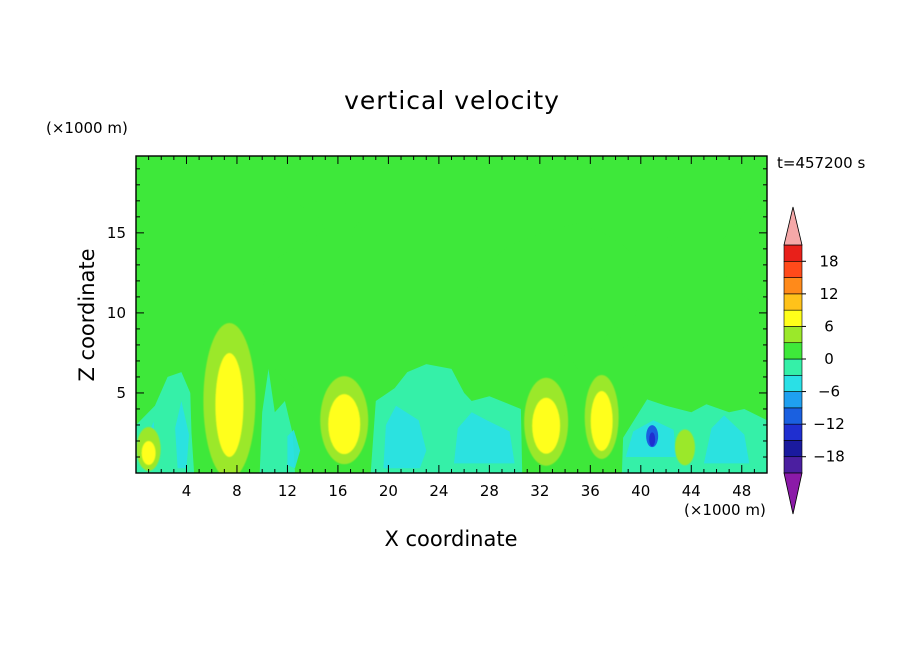 This screenshot has height=654, width=904. I want to click on x-tick-label: 28, so click(489, 491).